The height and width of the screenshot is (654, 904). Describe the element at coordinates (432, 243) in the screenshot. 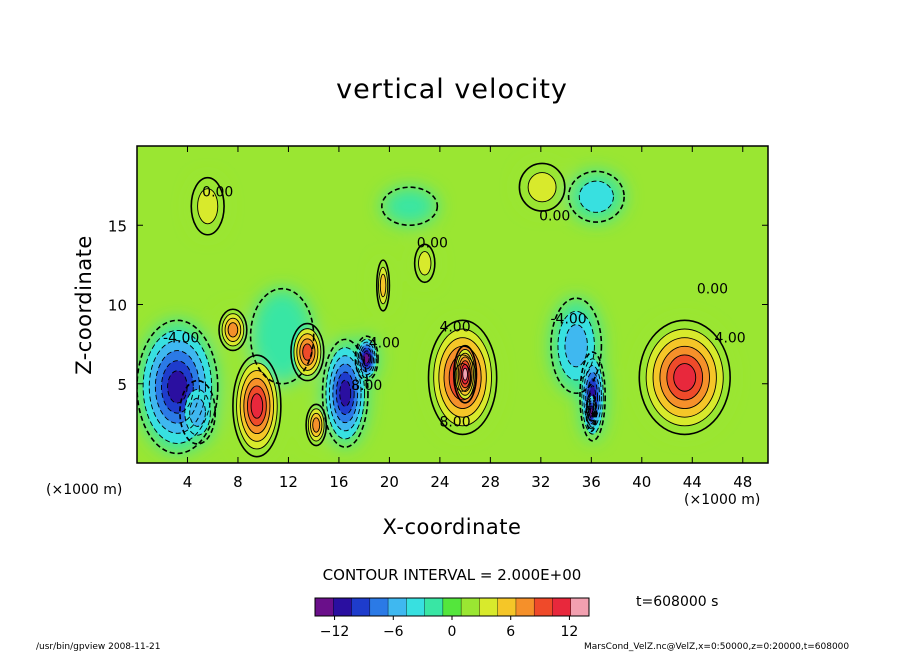

I see `contour-label-4: 0.00` at that location.